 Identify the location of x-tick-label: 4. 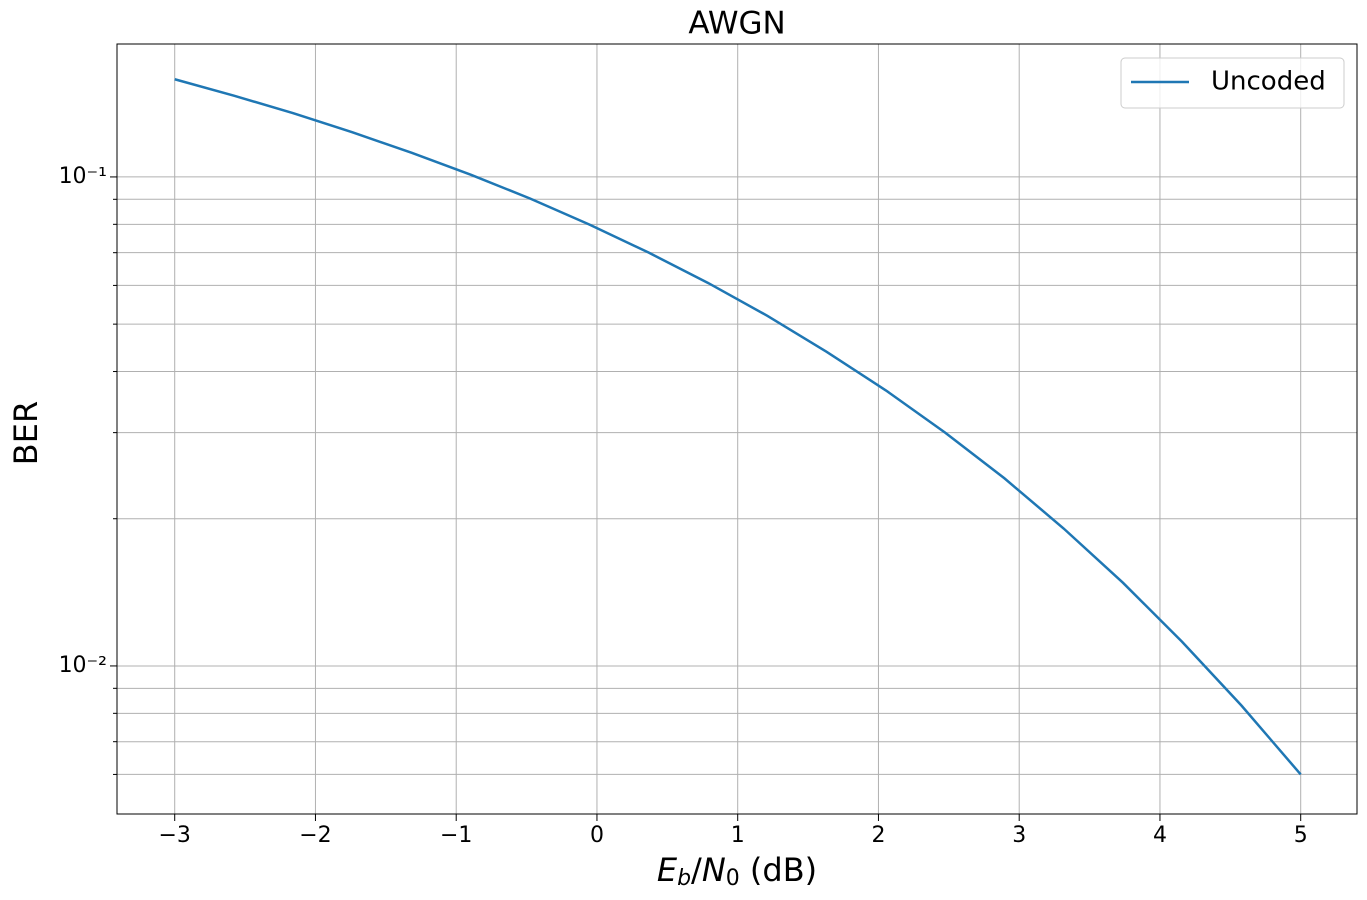
(1160, 835).